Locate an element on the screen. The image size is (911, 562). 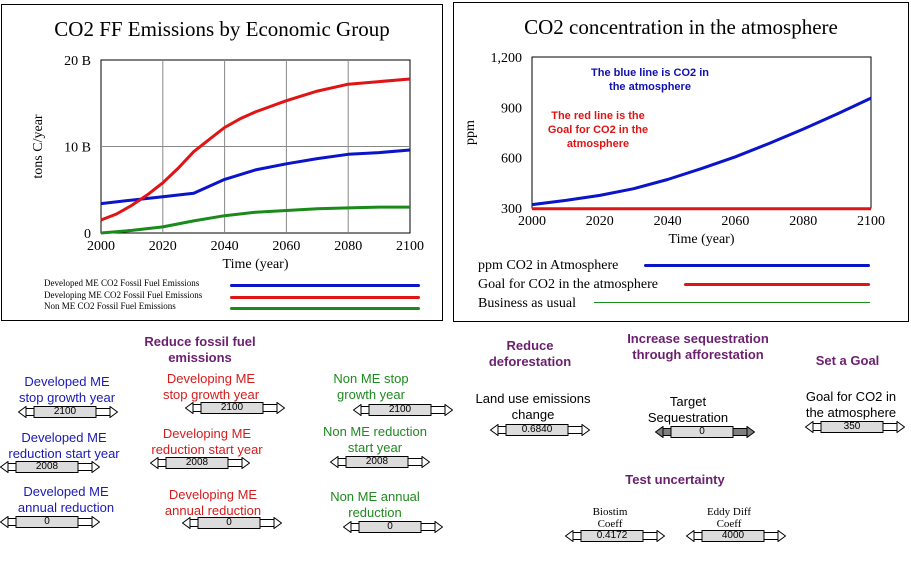
slider-dvg-start: 2008 is located at coordinates (200, 463).